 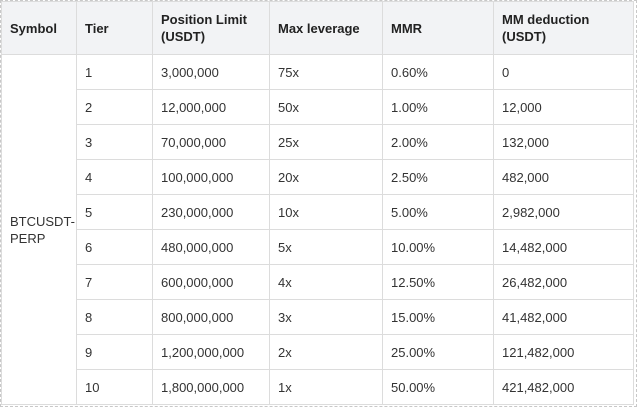 What do you see at coordinates (211, 352) in the screenshot?
I see `cell-position-limit: 1,200,000,000` at bounding box center [211, 352].